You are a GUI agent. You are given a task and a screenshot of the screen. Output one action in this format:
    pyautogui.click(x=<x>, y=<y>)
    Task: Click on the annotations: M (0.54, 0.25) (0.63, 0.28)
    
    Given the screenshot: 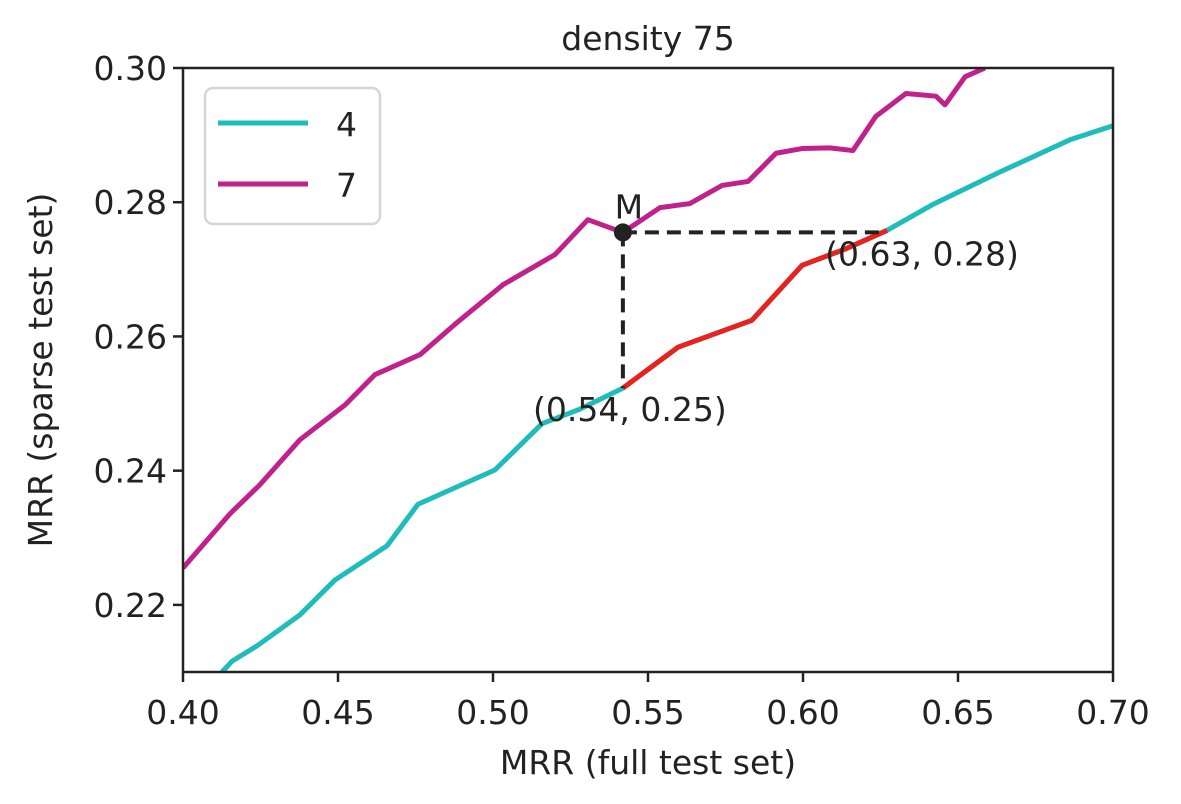 What is the action you would take?
    pyautogui.click(x=776, y=308)
    